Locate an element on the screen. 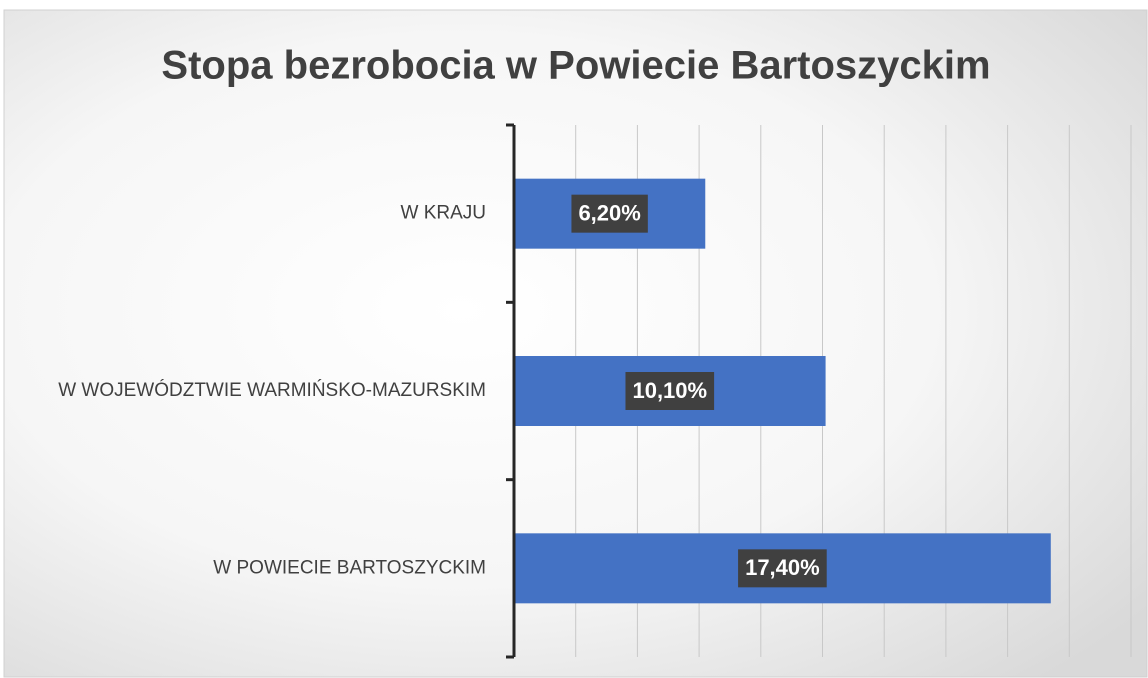  y-tick-label: W POWIECIE BARTOSZYCKIM is located at coordinates (349, 567).